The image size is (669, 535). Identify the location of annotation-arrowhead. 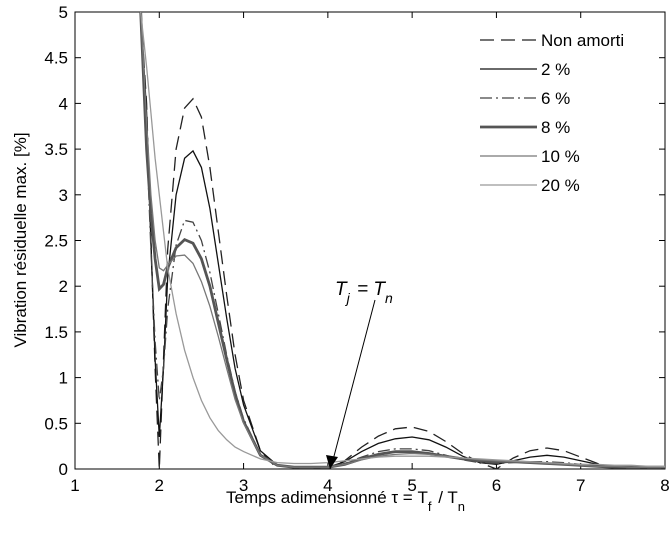
(332, 462).